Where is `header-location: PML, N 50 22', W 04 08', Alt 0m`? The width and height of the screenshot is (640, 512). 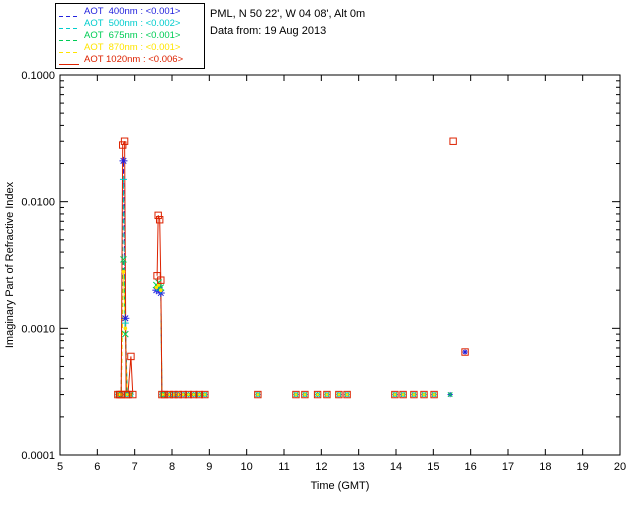 header-location: PML, N 50 22', W 04 08', Alt 0m is located at coordinates (288, 14).